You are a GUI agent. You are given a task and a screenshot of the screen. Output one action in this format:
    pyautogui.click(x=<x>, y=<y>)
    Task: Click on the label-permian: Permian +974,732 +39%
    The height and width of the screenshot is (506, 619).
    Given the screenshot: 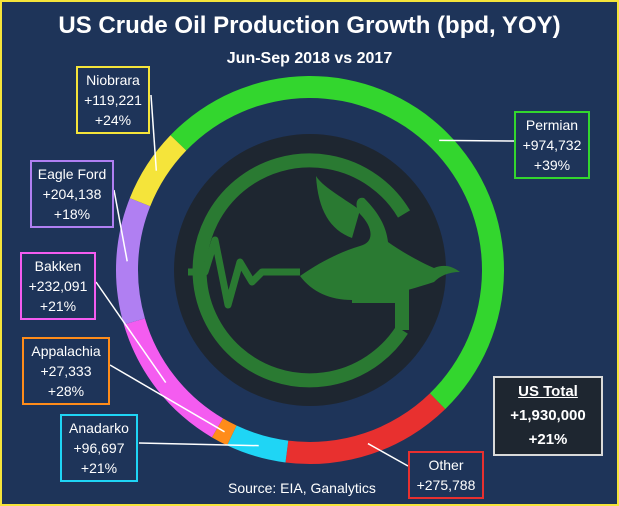 What is the action you would take?
    pyautogui.click(x=552, y=145)
    